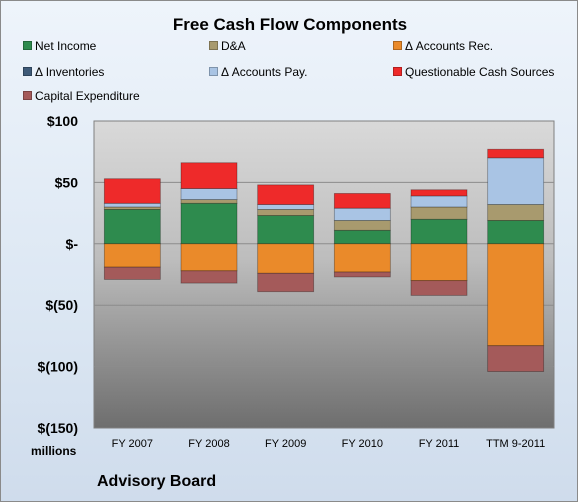 This screenshot has width=578, height=502. I want to click on y-tick-label: $(100), so click(58, 367).